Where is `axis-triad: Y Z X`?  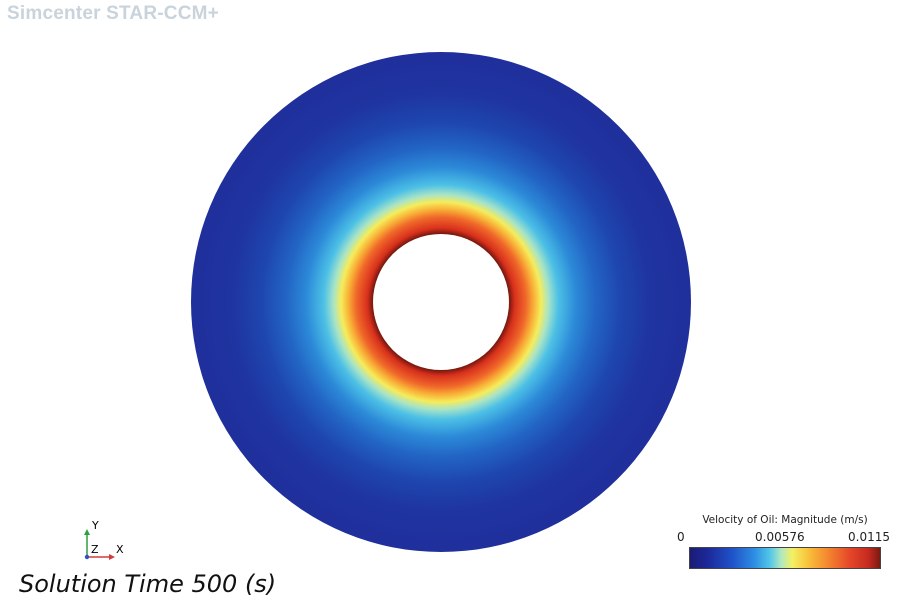
axis-triad: Y Z X is located at coordinates (105, 542).